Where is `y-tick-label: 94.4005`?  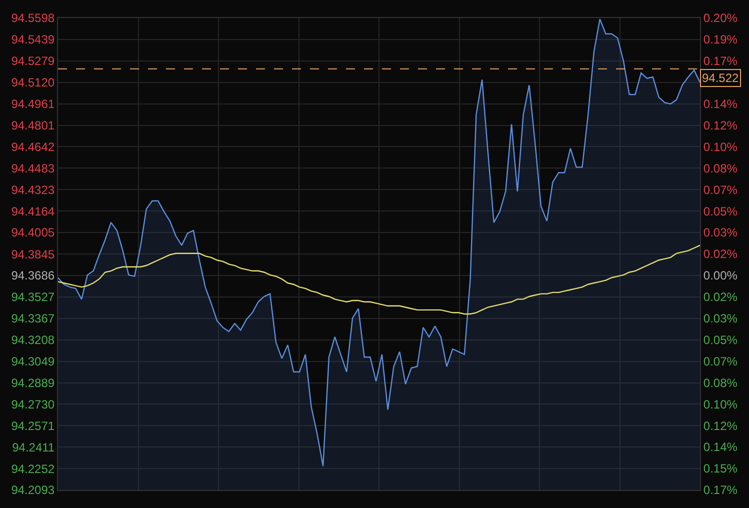 y-tick-label: 94.4005 is located at coordinates (33, 233).